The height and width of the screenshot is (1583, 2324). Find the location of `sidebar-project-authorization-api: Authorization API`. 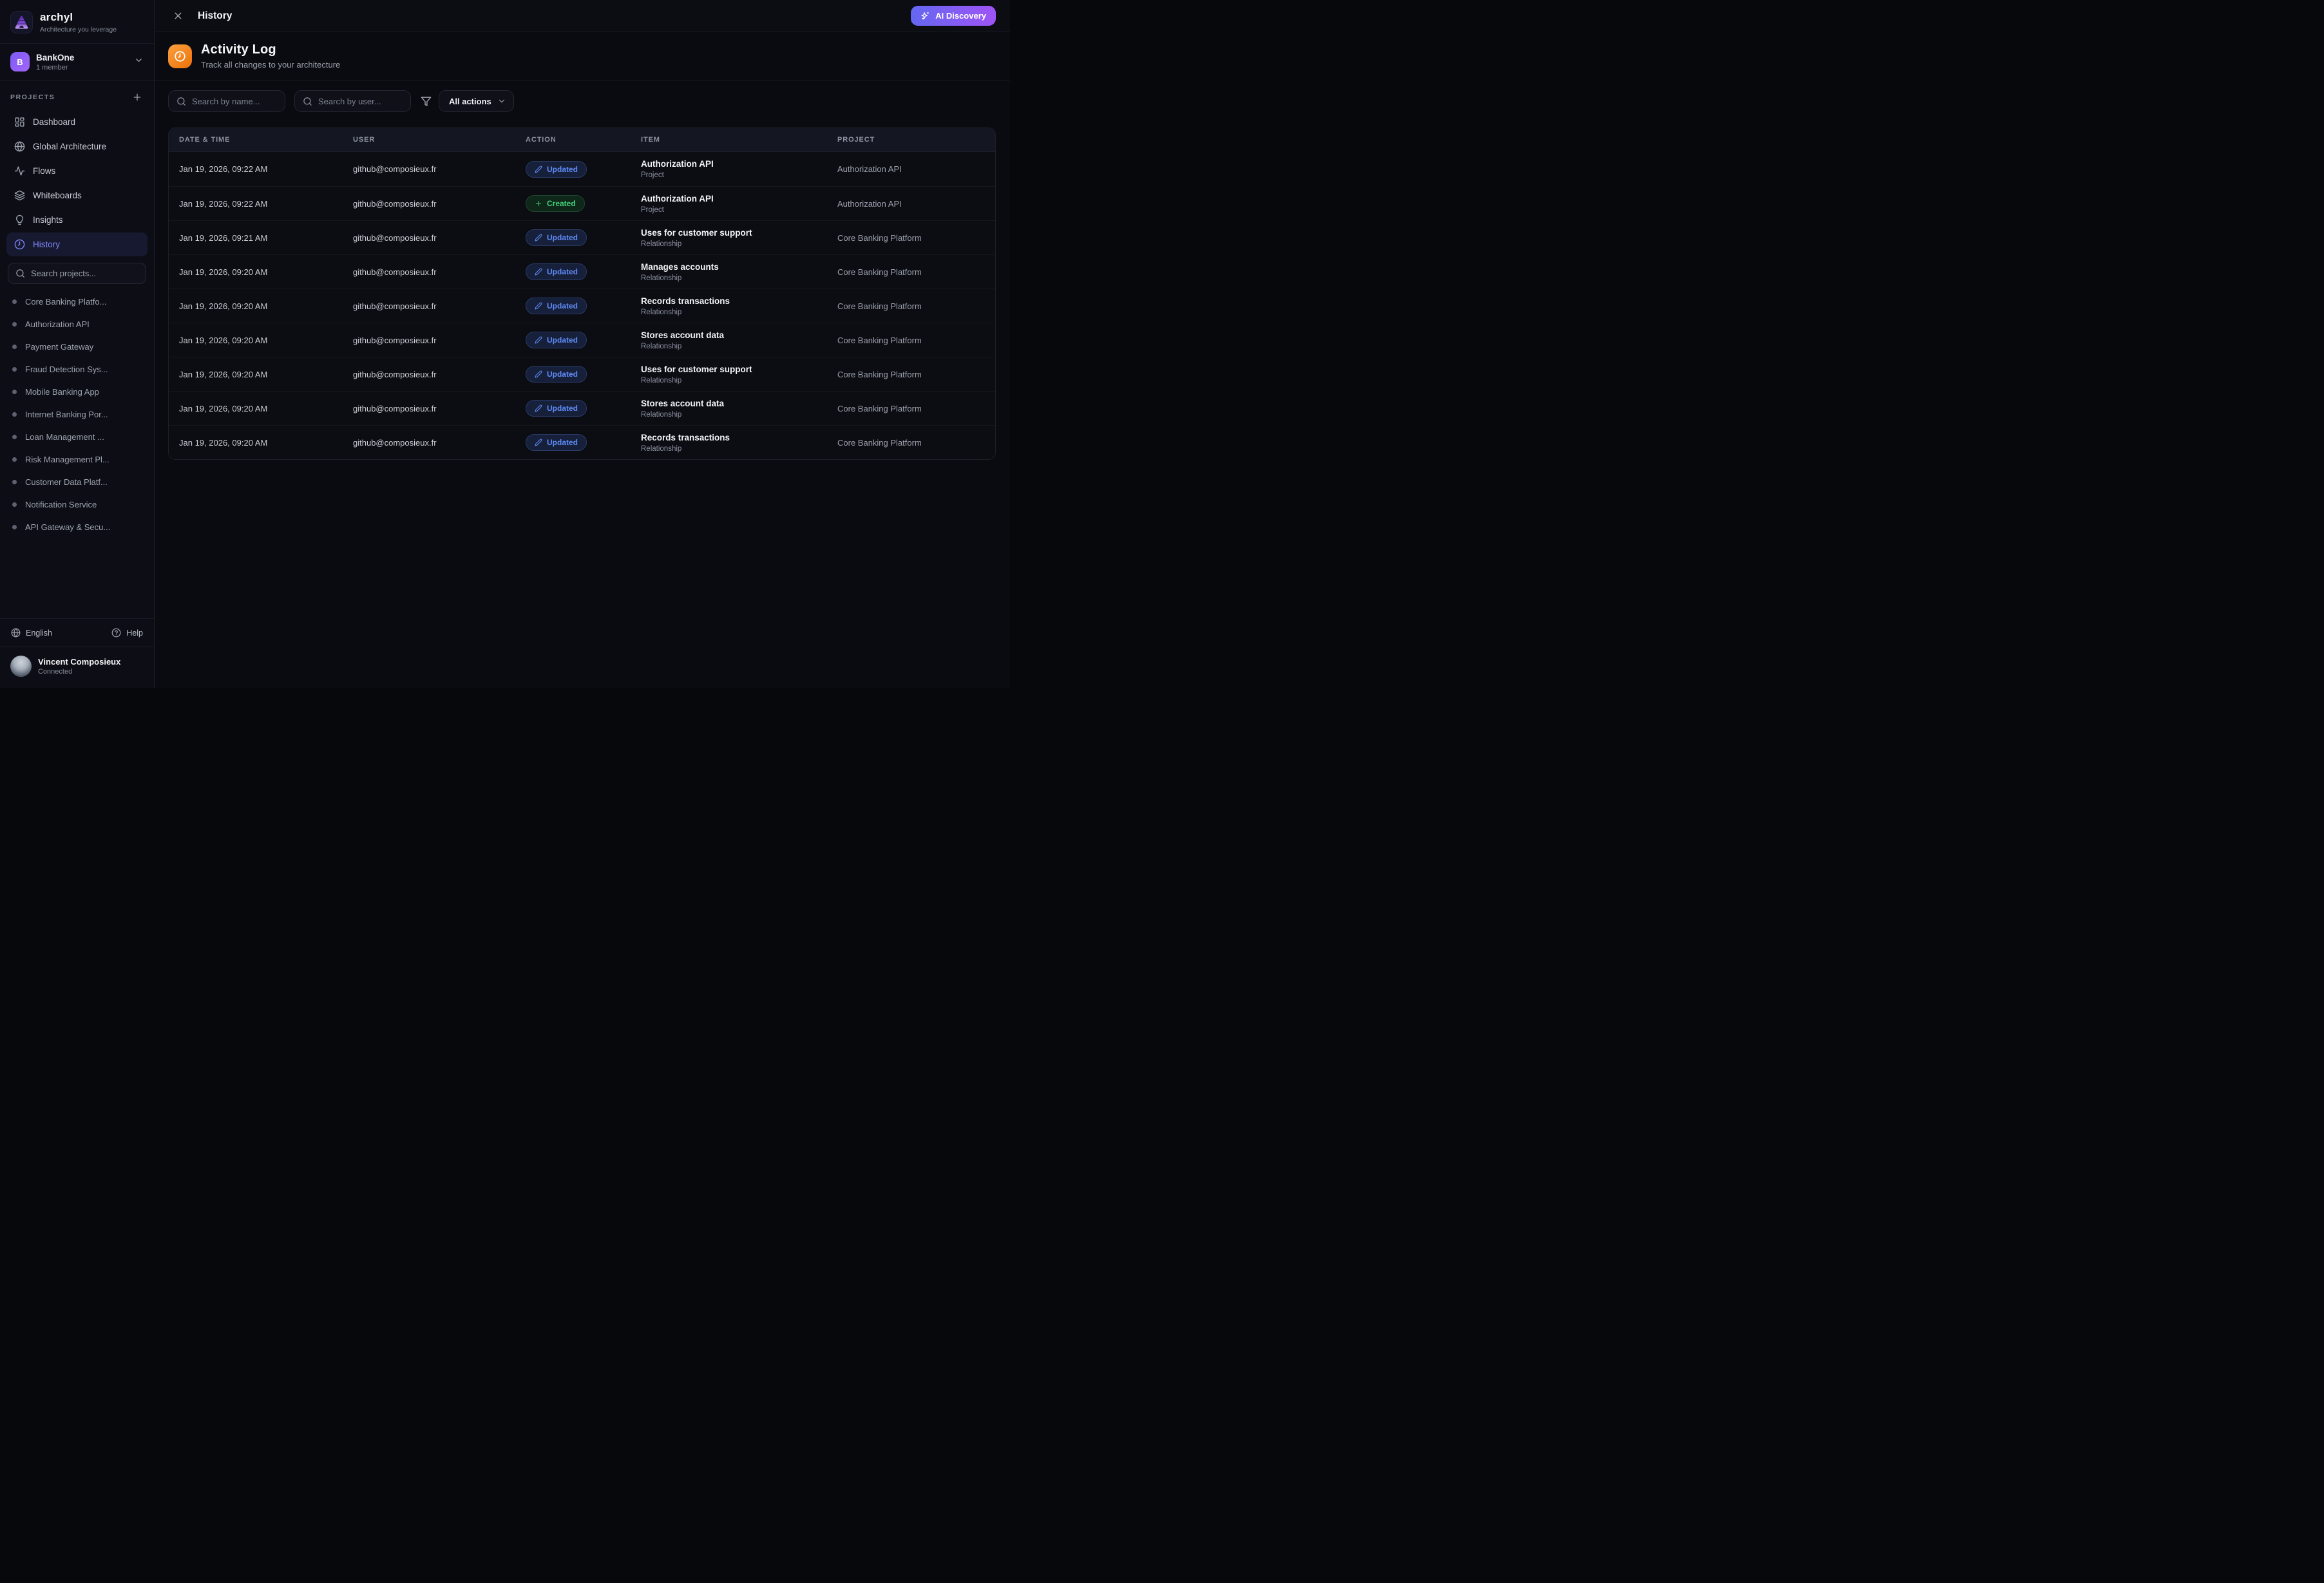

sidebar-project-authorization-api: Authorization API is located at coordinates (77, 324).